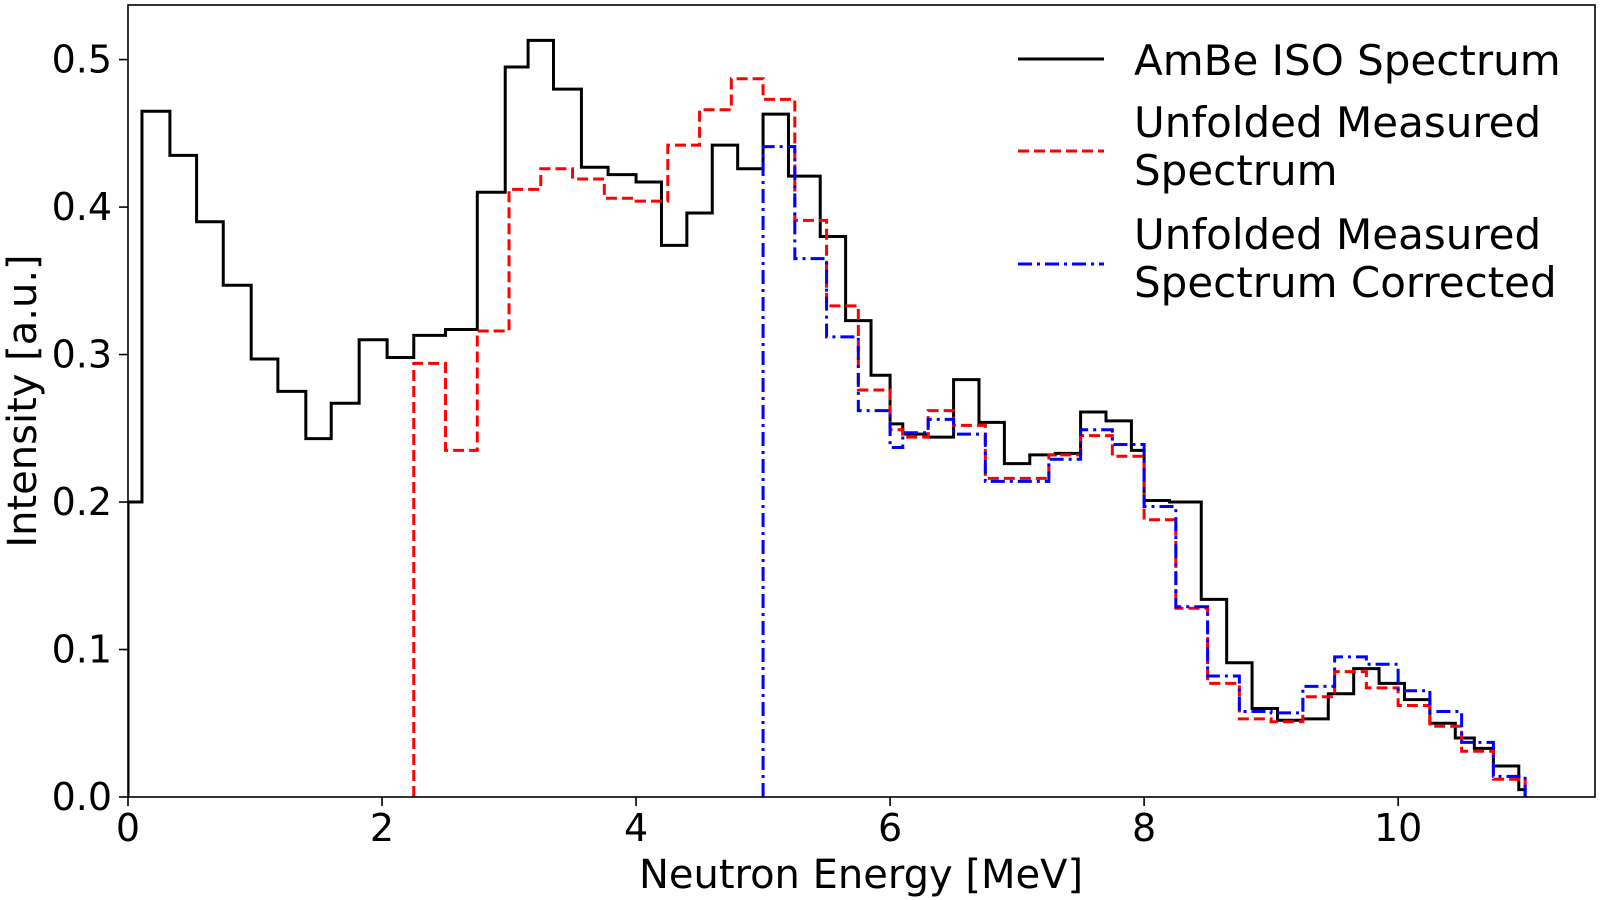  Describe the element at coordinates (1144, 828) in the screenshot. I see `x-tick-label: 8` at that location.